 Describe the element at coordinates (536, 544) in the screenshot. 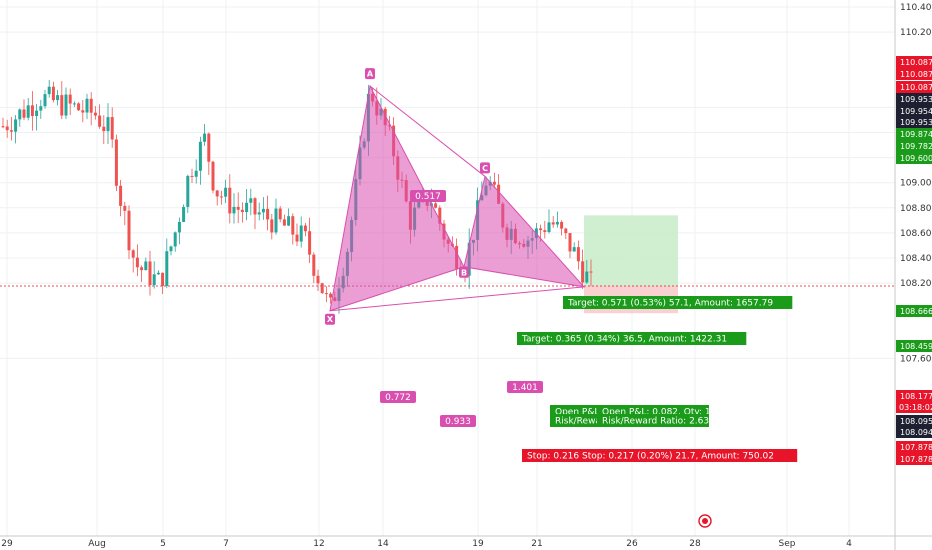

I see `x-tick-label: 21` at that location.